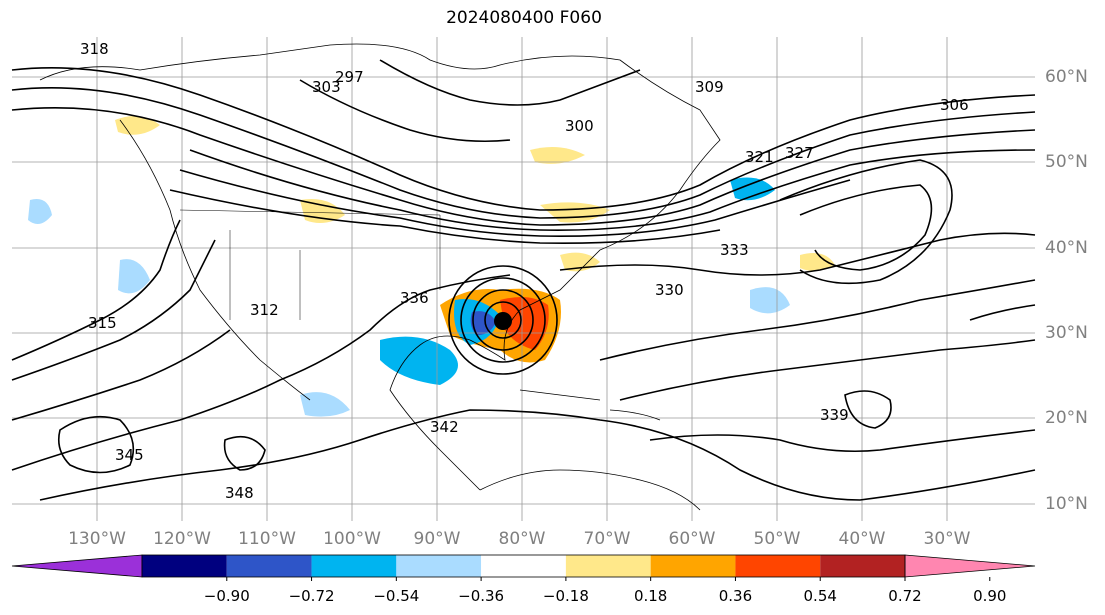  Describe the element at coordinates (326, 87) in the screenshot. I see `contour-label: 303` at that location.